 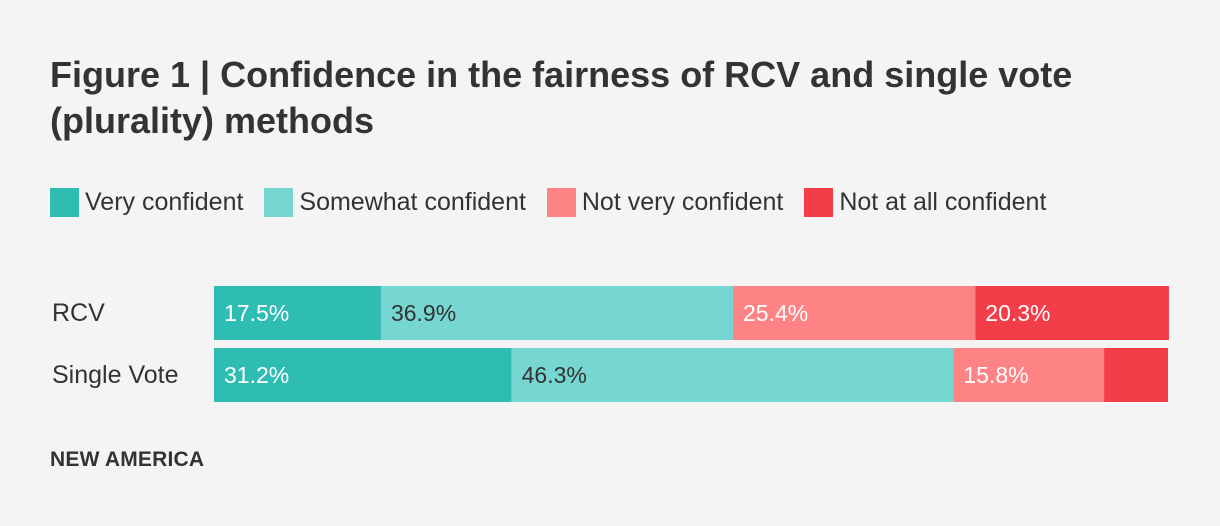 What do you see at coordinates (554, 375) in the screenshot?
I see `data-label: 46.3%` at bounding box center [554, 375].